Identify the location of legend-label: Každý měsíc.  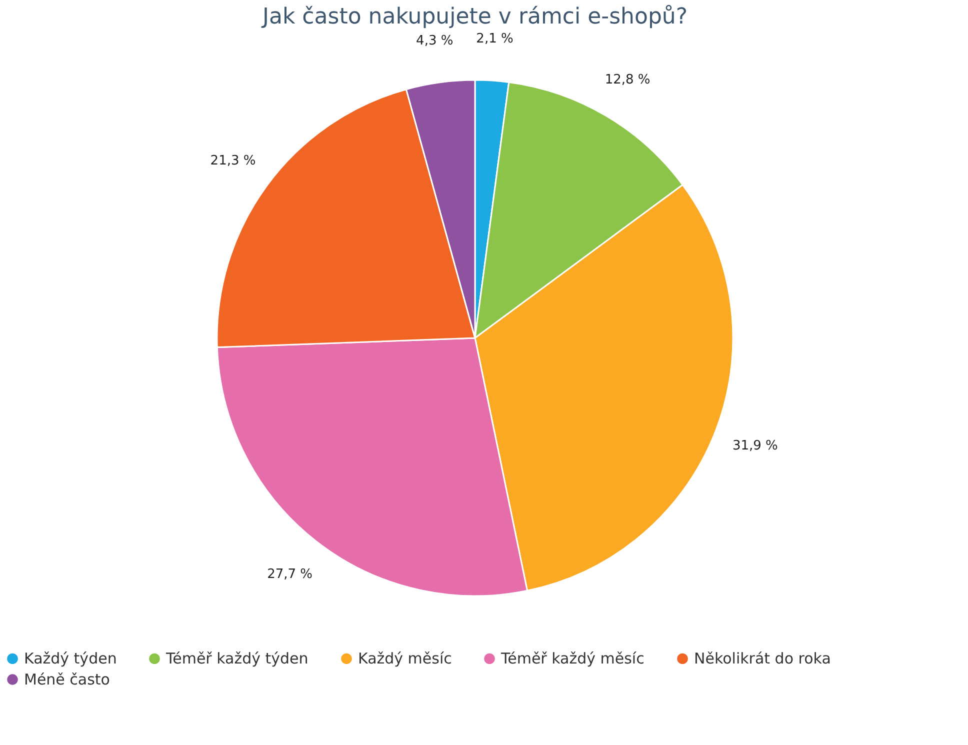
(405, 659).